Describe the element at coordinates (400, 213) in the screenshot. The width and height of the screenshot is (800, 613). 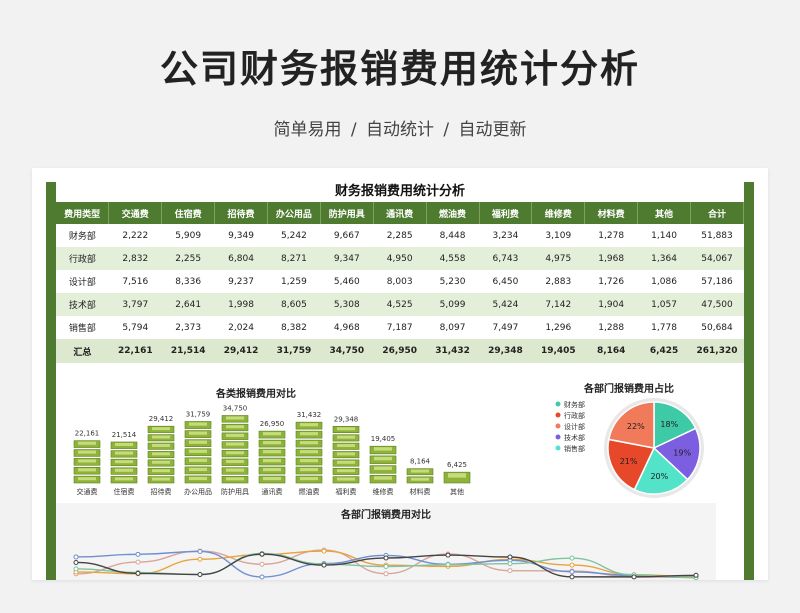
I see `column-header: 通讯费` at that location.